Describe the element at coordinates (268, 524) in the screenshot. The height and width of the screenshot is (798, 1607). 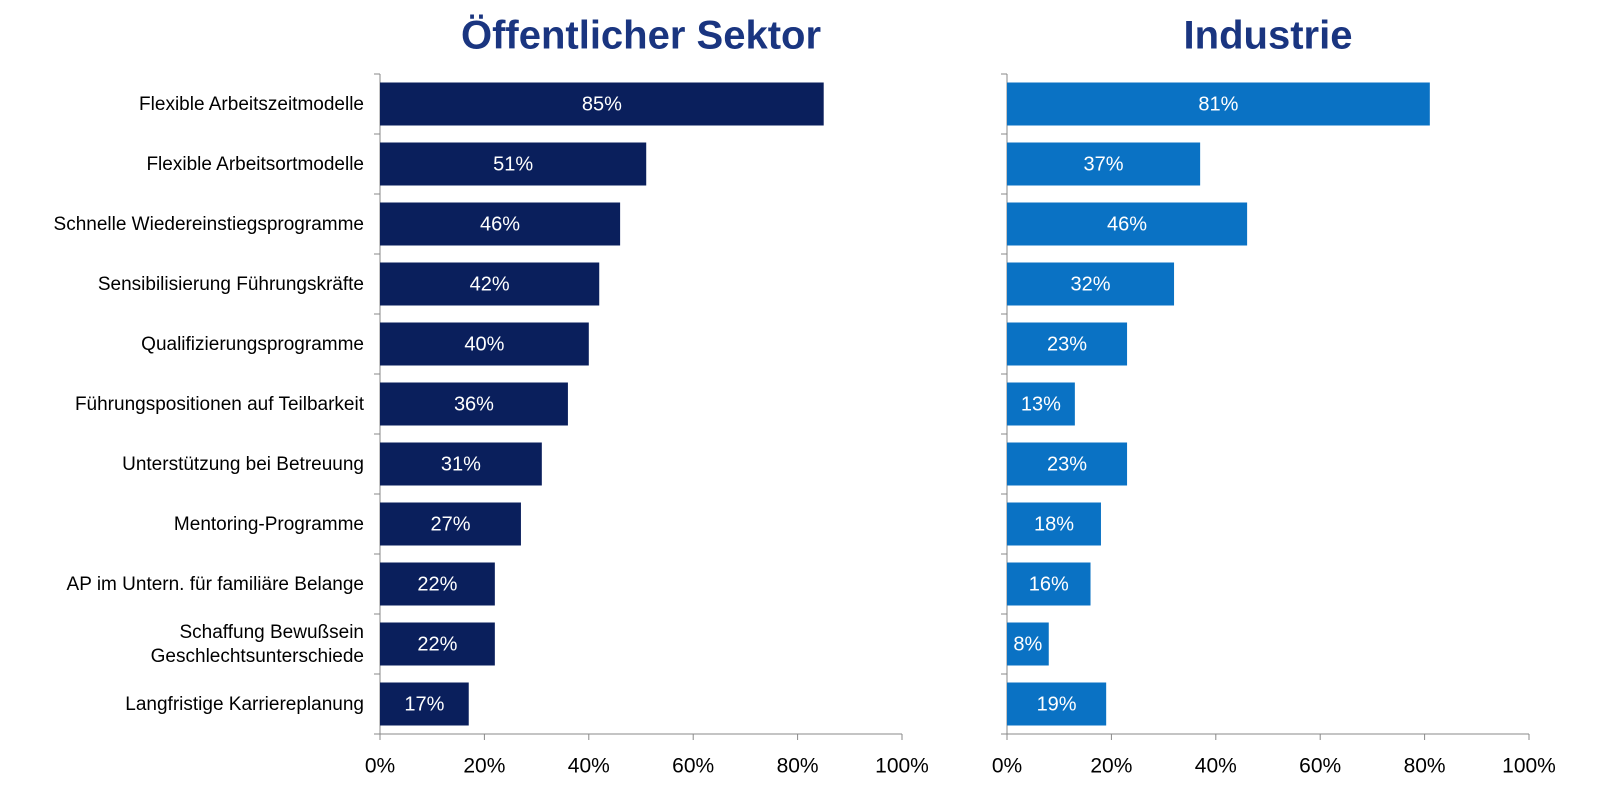
I see `category-label: Mentoring-Programme` at that location.